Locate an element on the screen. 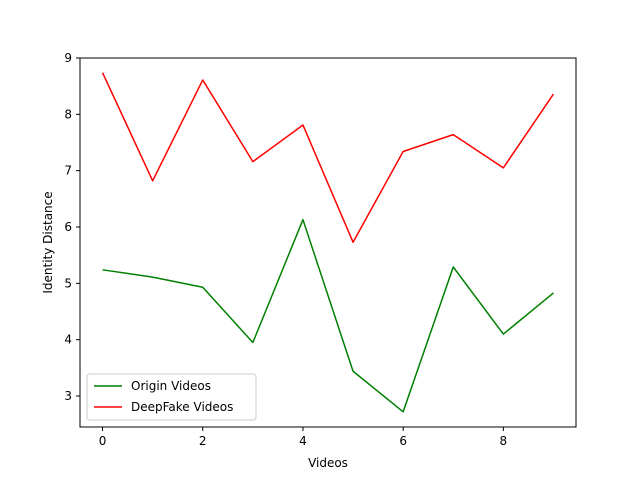  x-tick-label: 8 is located at coordinates (504, 441).